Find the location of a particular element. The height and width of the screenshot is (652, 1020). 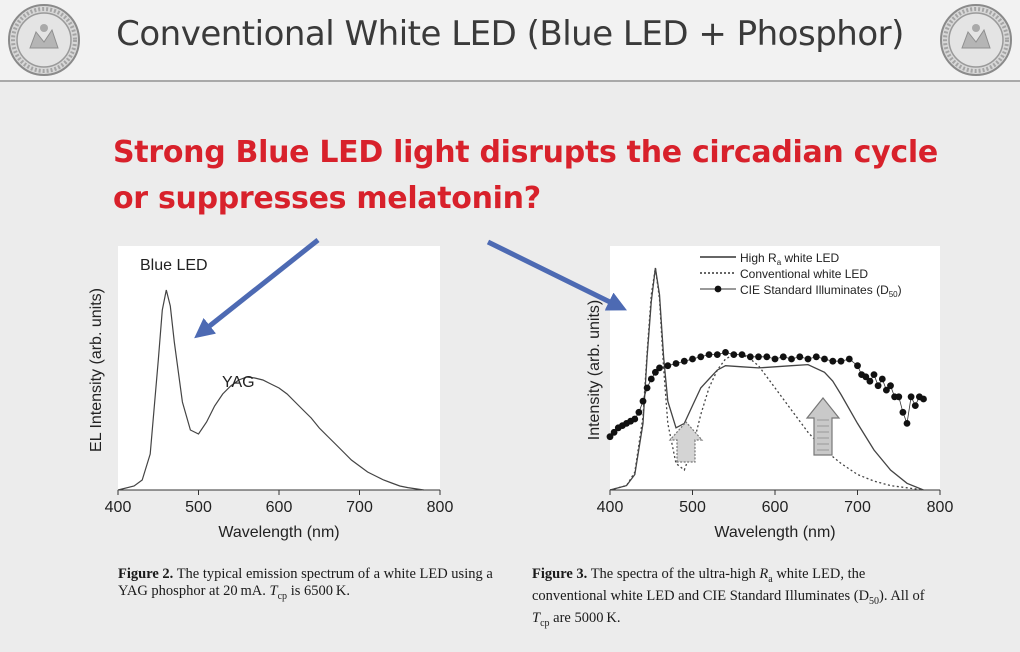

fig3-tick-label-600: 600 is located at coordinates (775, 507).